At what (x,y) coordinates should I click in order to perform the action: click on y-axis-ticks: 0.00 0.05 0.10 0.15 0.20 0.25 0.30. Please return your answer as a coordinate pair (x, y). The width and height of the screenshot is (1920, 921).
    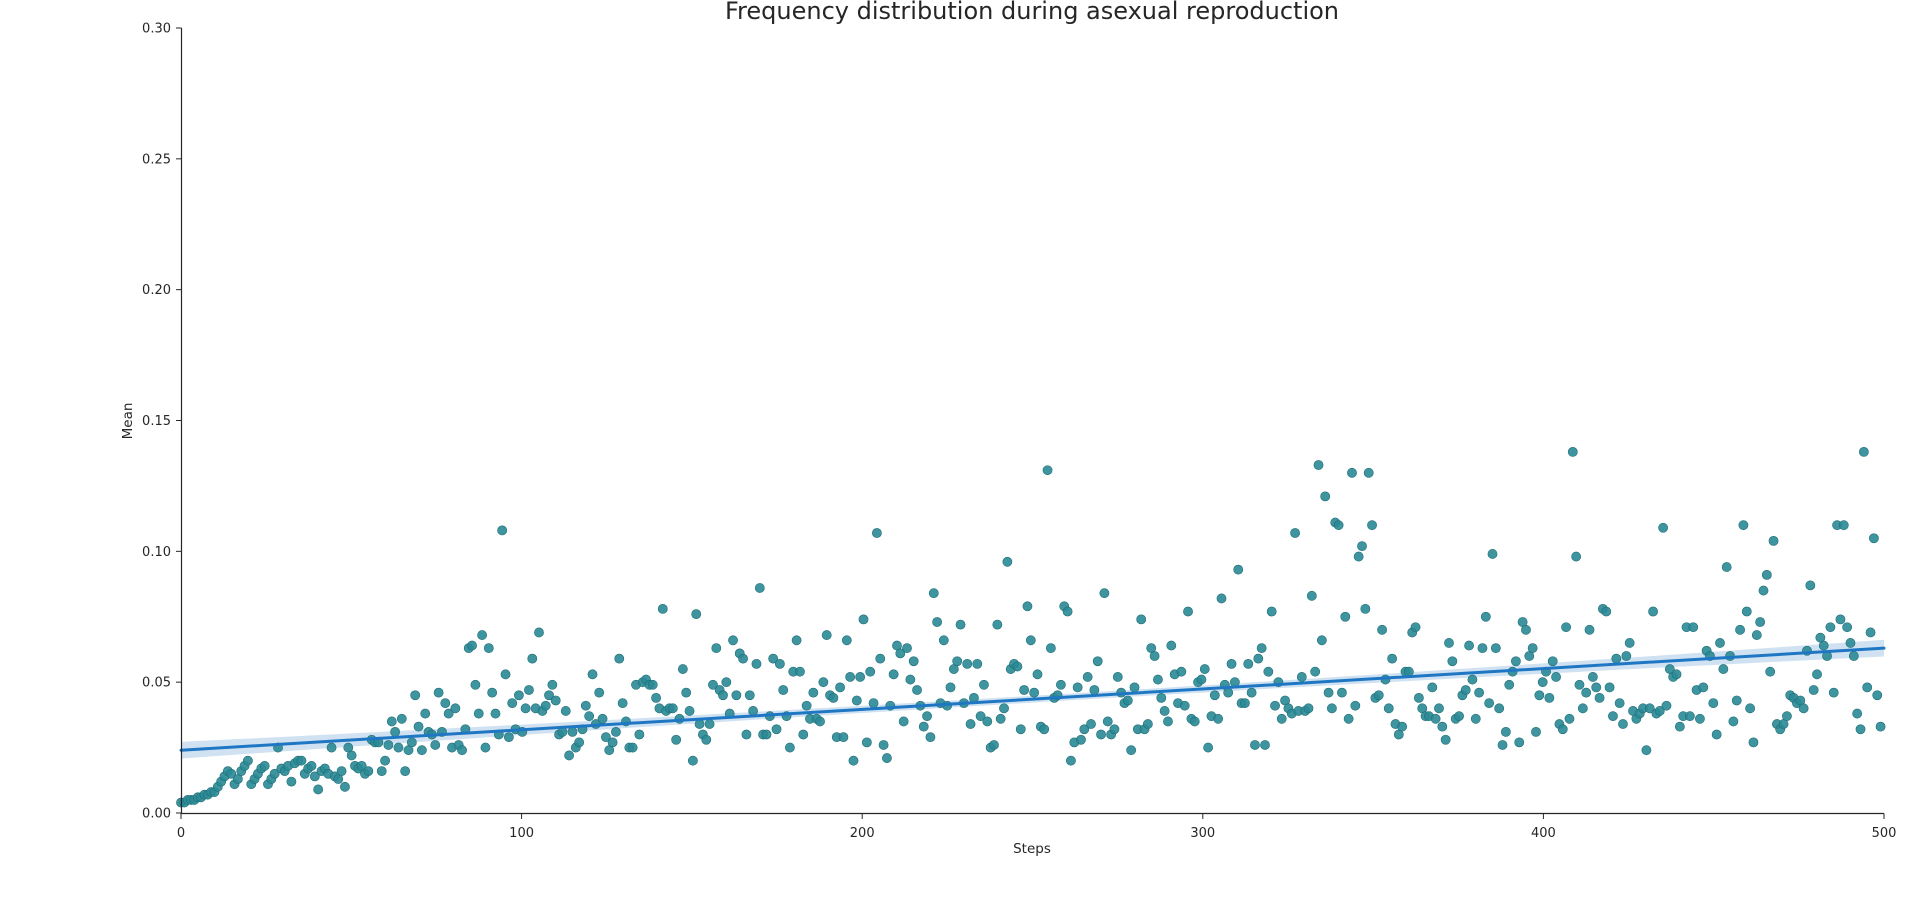
    Looking at the image, I should click on (162, 422).